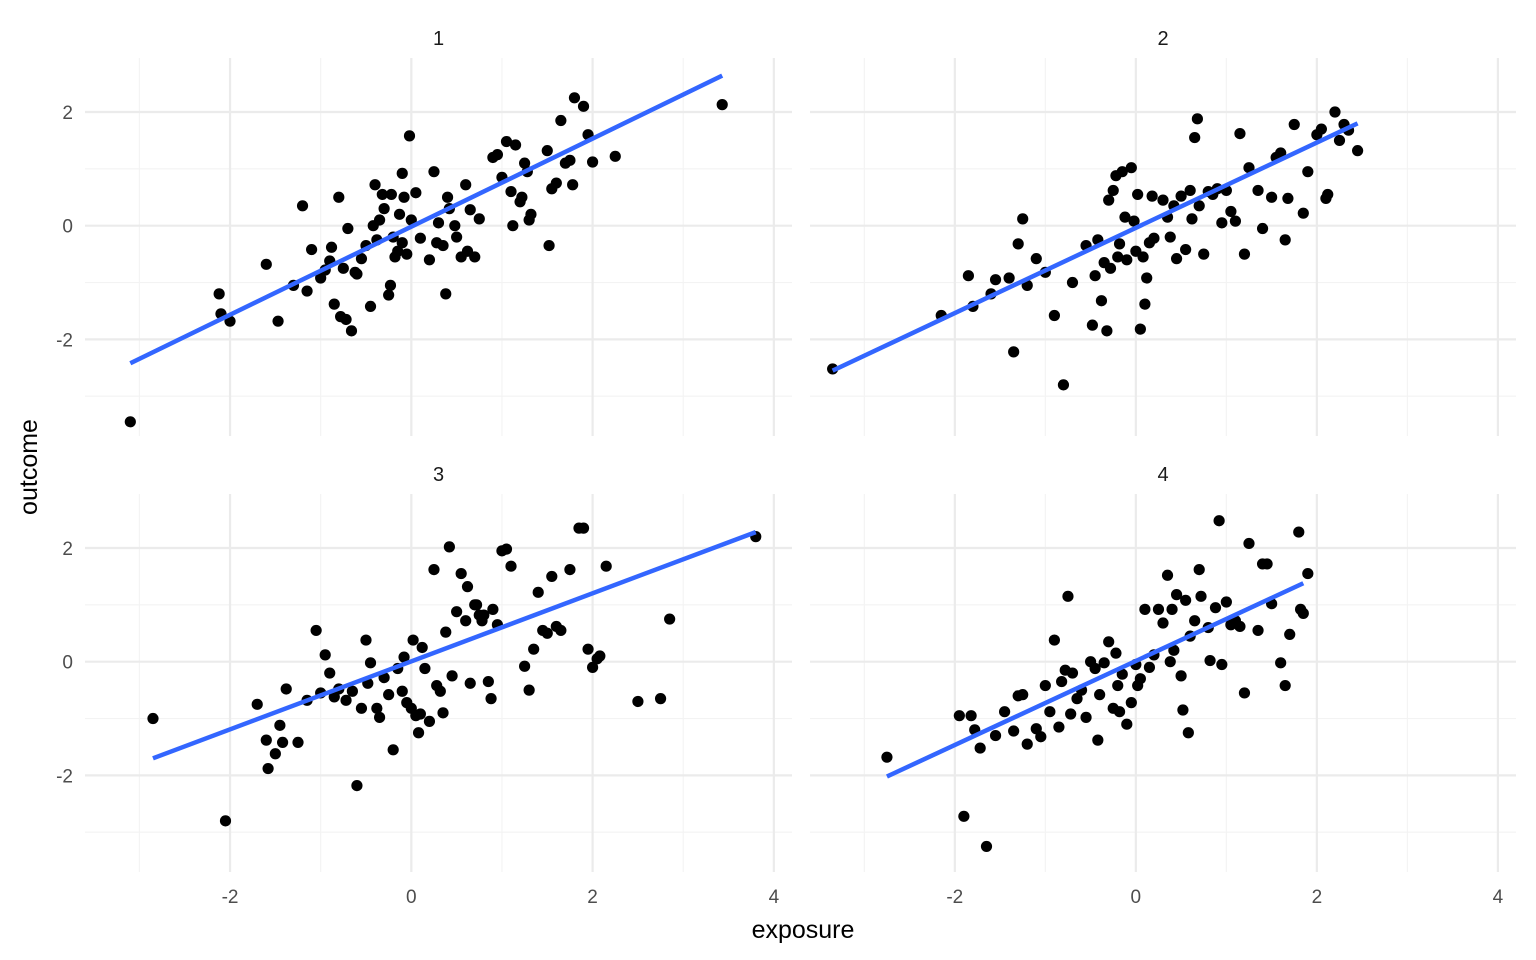 The image size is (1536, 960). Describe the element at coordinates (67, 663) in the screenshot. I see `y-tick-label: 0` at that location.